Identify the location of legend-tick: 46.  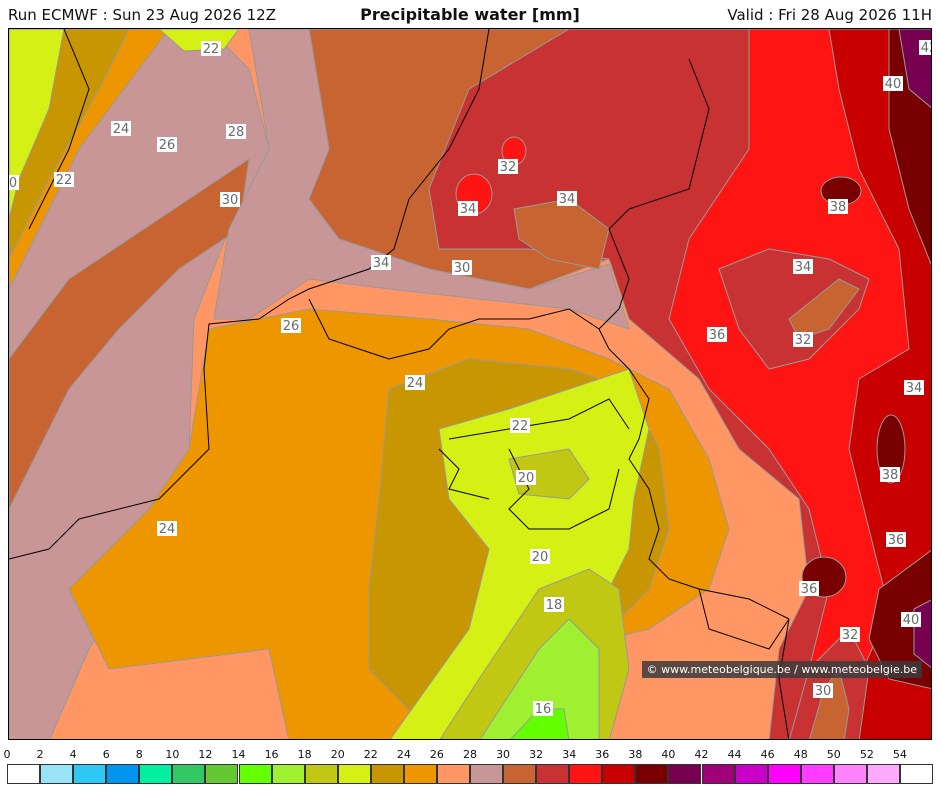
(767, 754).